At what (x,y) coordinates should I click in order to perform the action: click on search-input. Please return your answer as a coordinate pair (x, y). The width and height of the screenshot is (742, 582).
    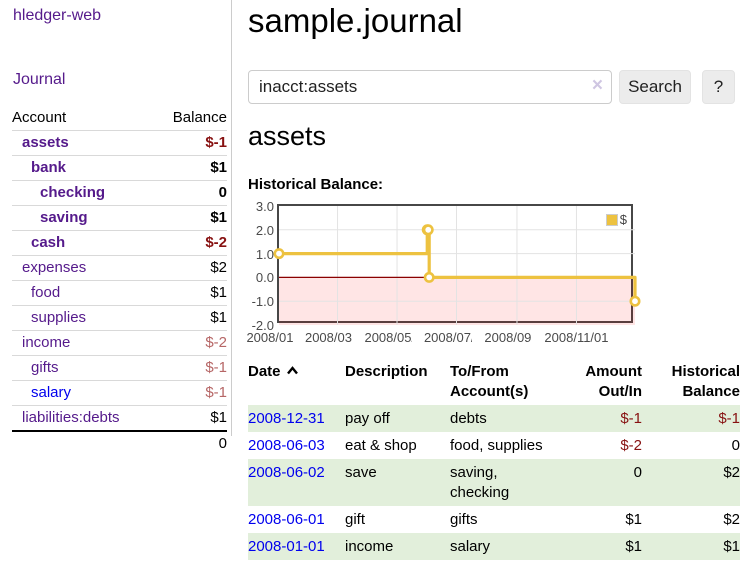
    Looking at the image, I should click on (430, 87).